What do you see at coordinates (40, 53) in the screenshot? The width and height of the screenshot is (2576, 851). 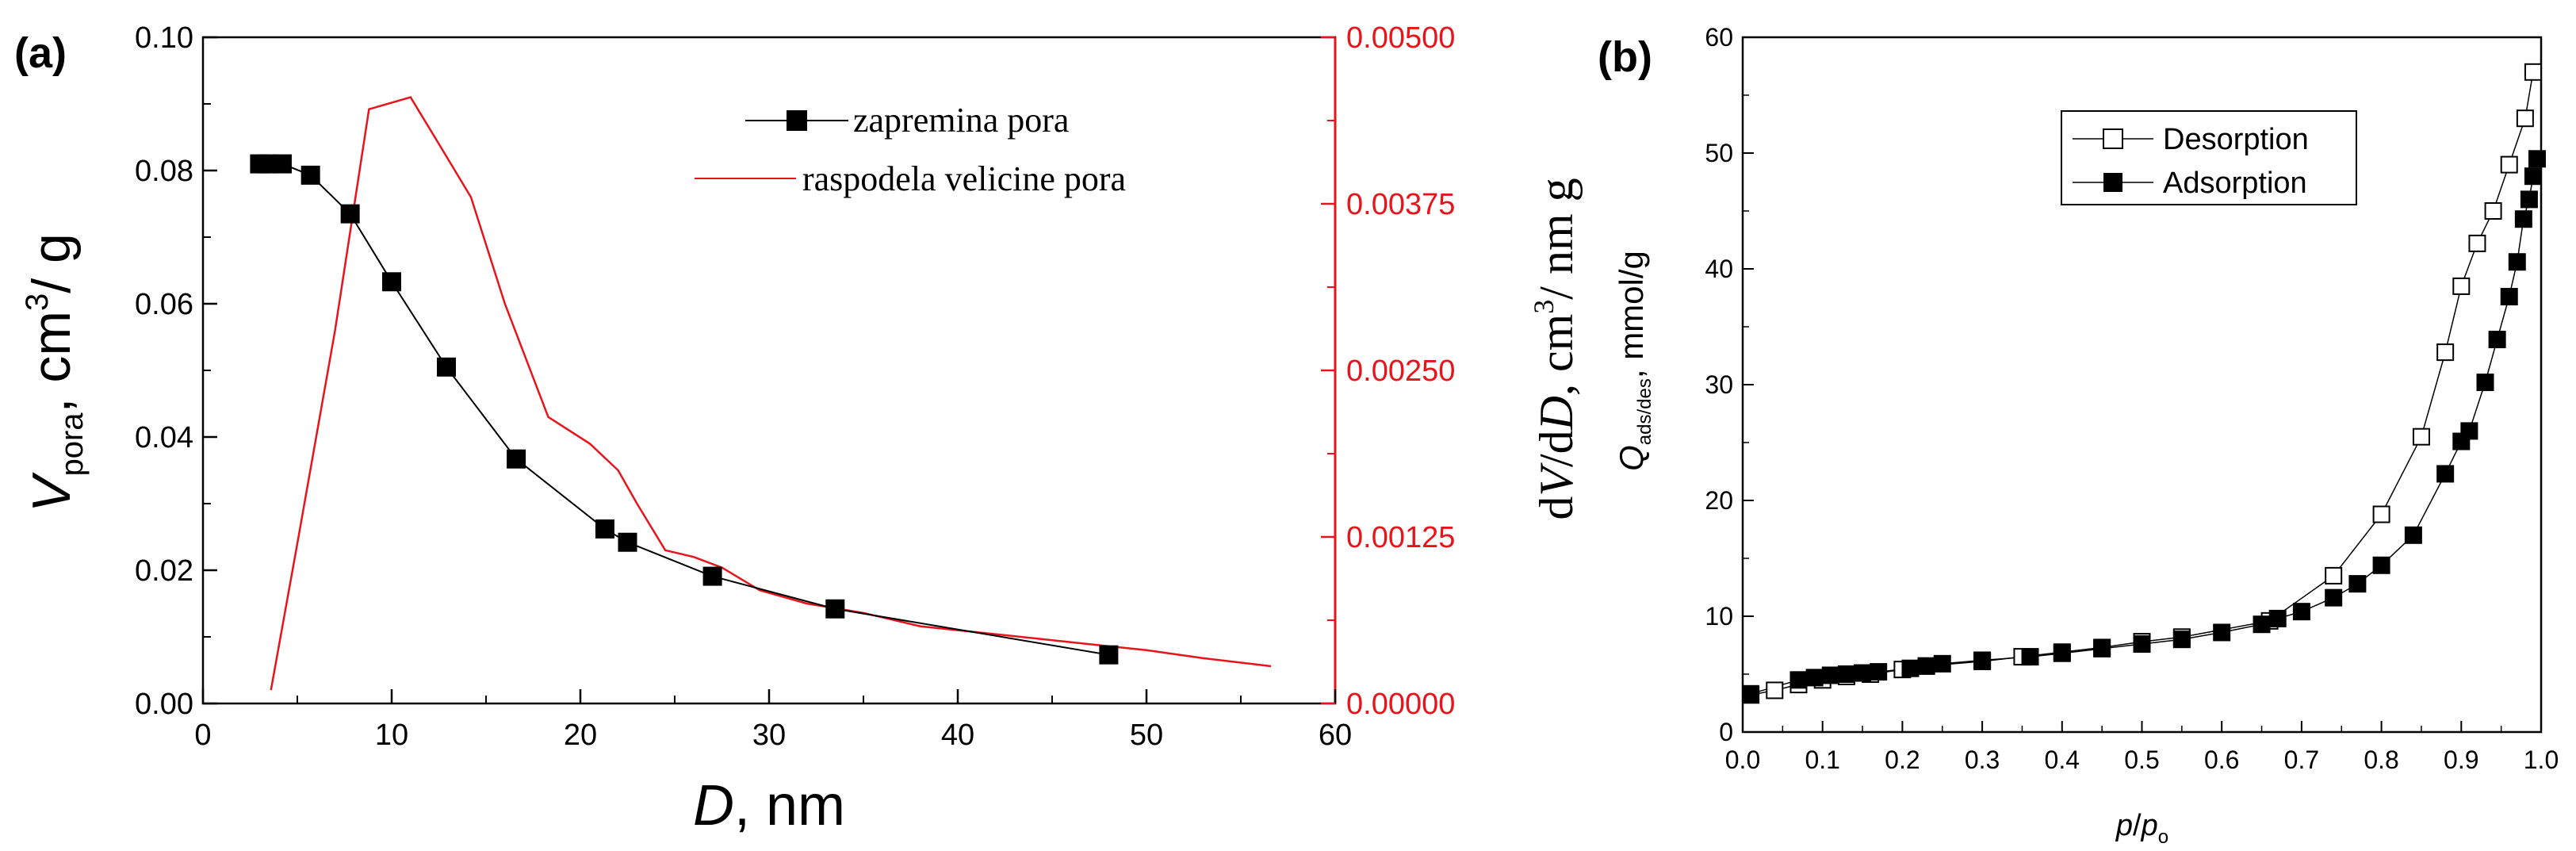 I see `panel-a-label: (a)` at bounding box center [40, 53].